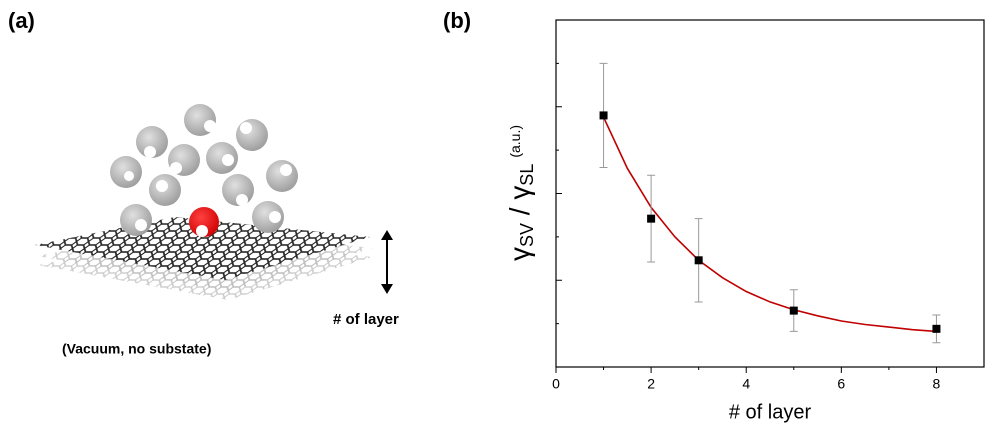  I want to click on water-molecules, so click(204, 170).